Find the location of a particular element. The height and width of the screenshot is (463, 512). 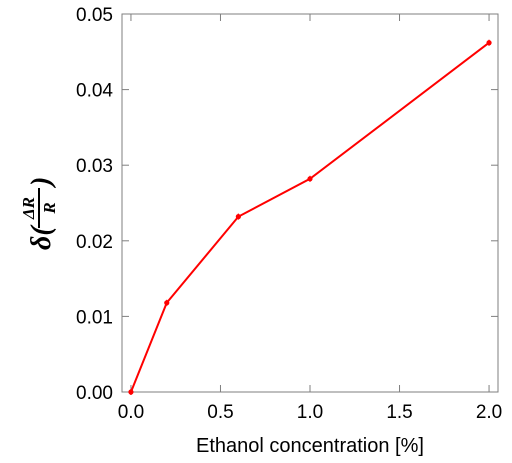

y-axis-label-suffix: ) is located at coordinates (41, 183).